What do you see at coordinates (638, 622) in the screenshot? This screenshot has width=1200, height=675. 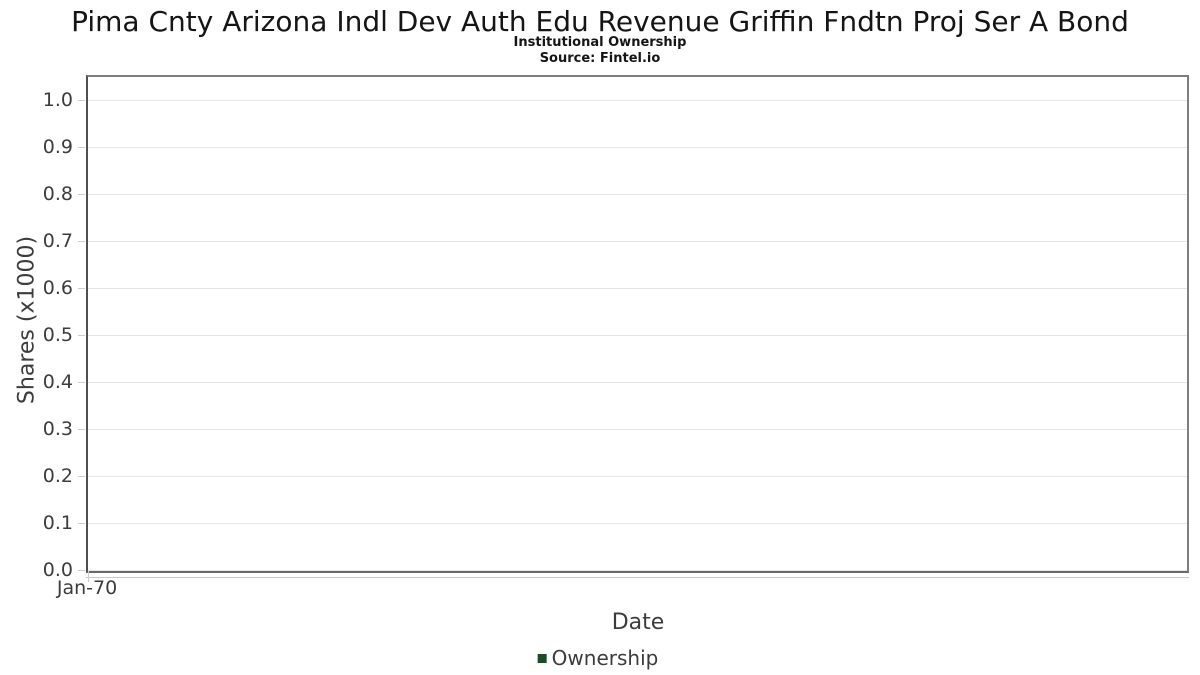 I see `x-axis-title: Date` at bounding box center [638, 622].